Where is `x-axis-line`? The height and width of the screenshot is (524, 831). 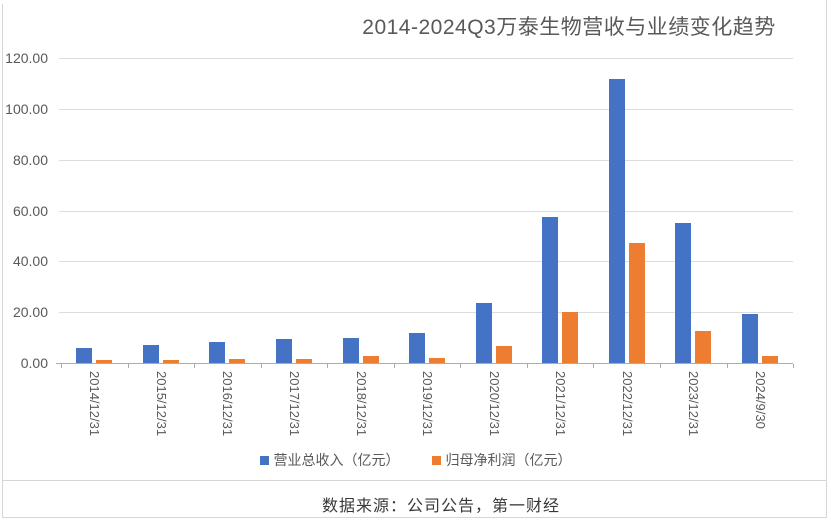
x-axis-line is located at coordinates (424, 363).